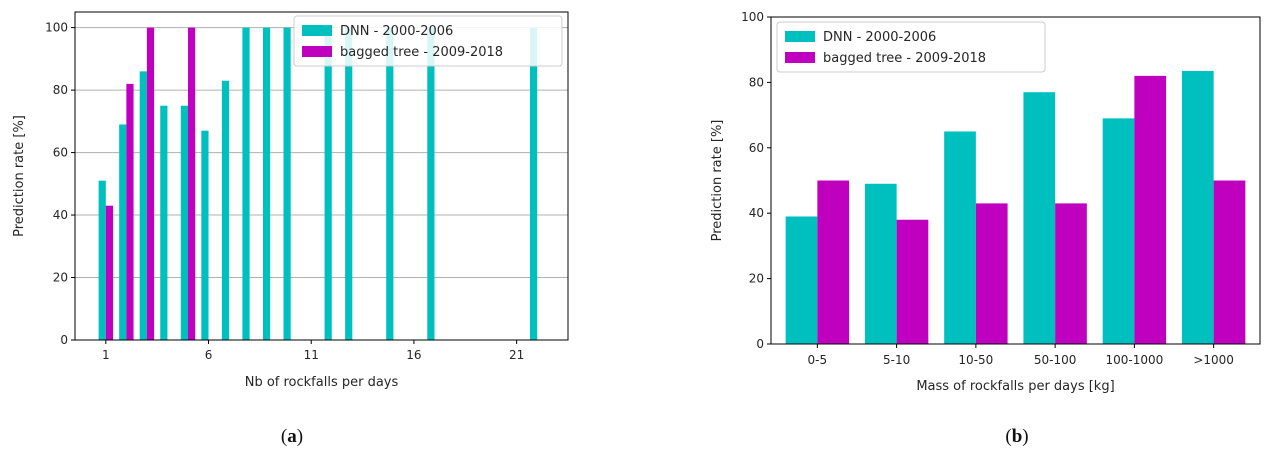  I want to click on x-tick-label-1: 1, so click(106, 355).